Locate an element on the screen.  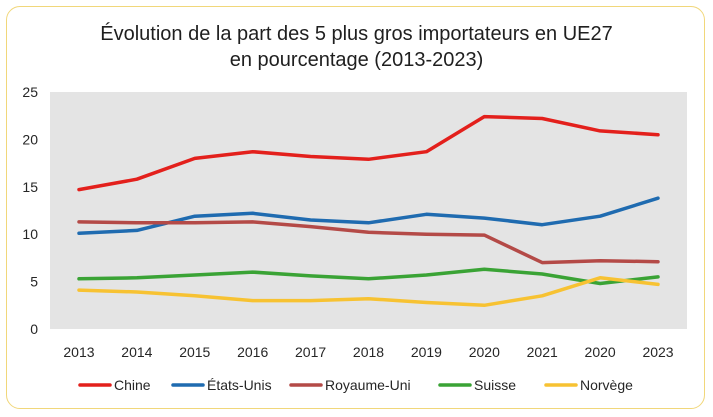
x-tick-label: 2015 is located at coordinates (194, 352).